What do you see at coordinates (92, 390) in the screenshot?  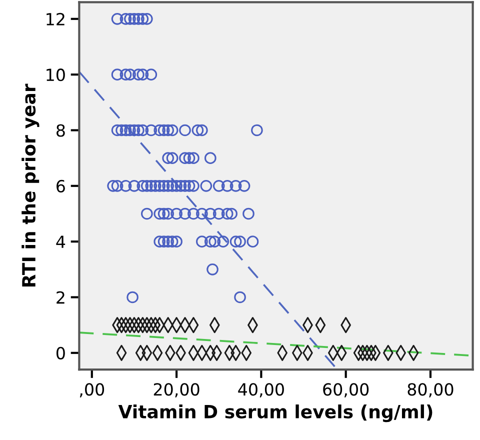 I see `x-tick-label: ,00` at bounding box center [92, 390].